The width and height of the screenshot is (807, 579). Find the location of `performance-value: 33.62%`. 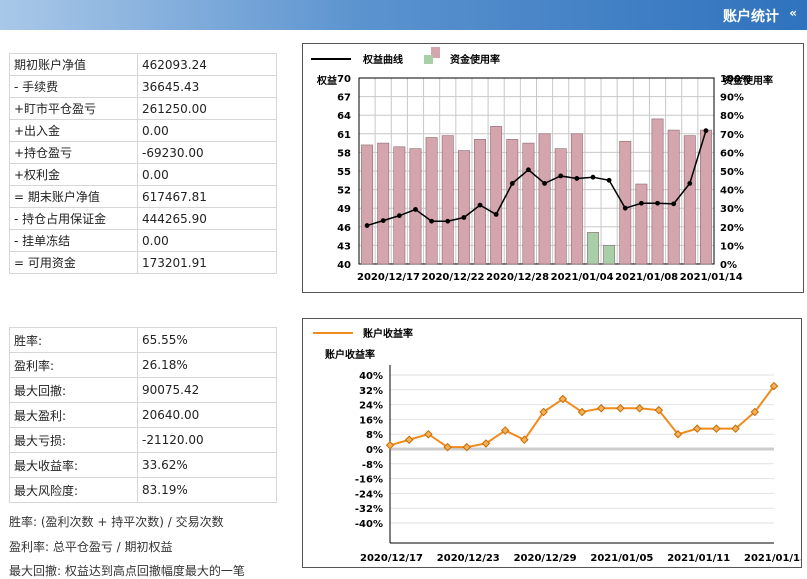

performance-value: 33.62% is located at coordinates (207, 465).